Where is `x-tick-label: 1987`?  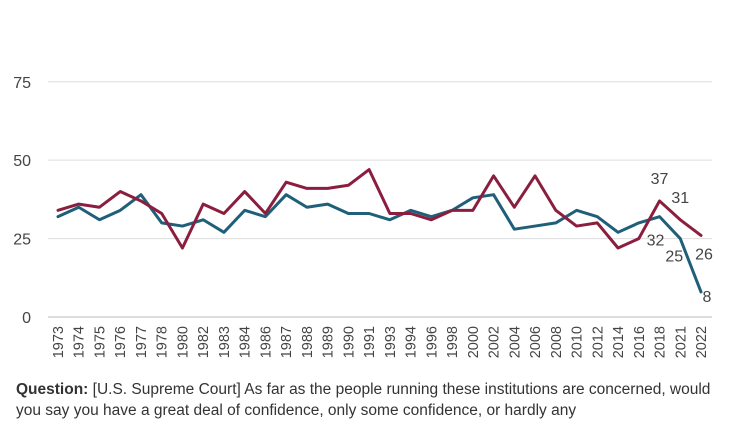 x-tick-label: 1987 is located at coordinates (287, 342).